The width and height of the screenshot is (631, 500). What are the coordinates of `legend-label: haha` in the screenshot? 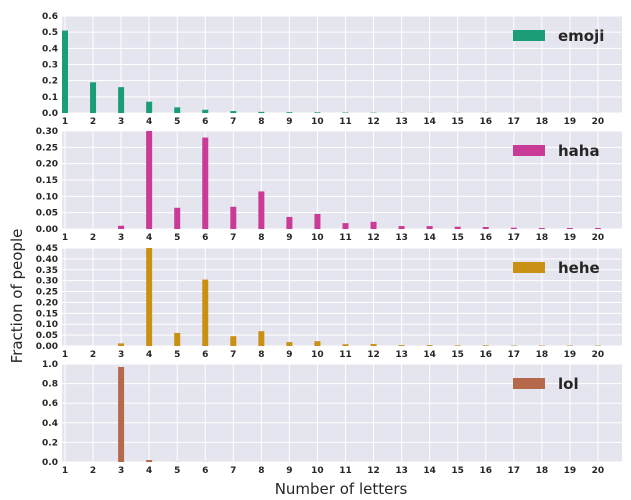 It's located at (579, 151).